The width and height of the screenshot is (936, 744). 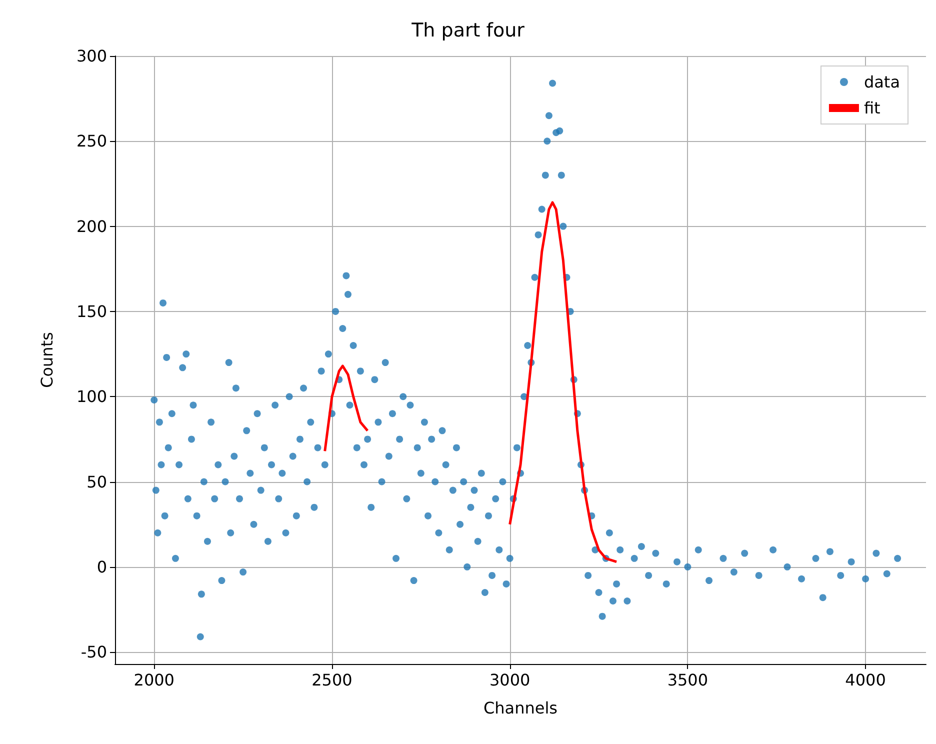 What do you see at coordinates (882, 82) in the screenshot?
I see `legend-label: data` at bounding box center [882, 82].